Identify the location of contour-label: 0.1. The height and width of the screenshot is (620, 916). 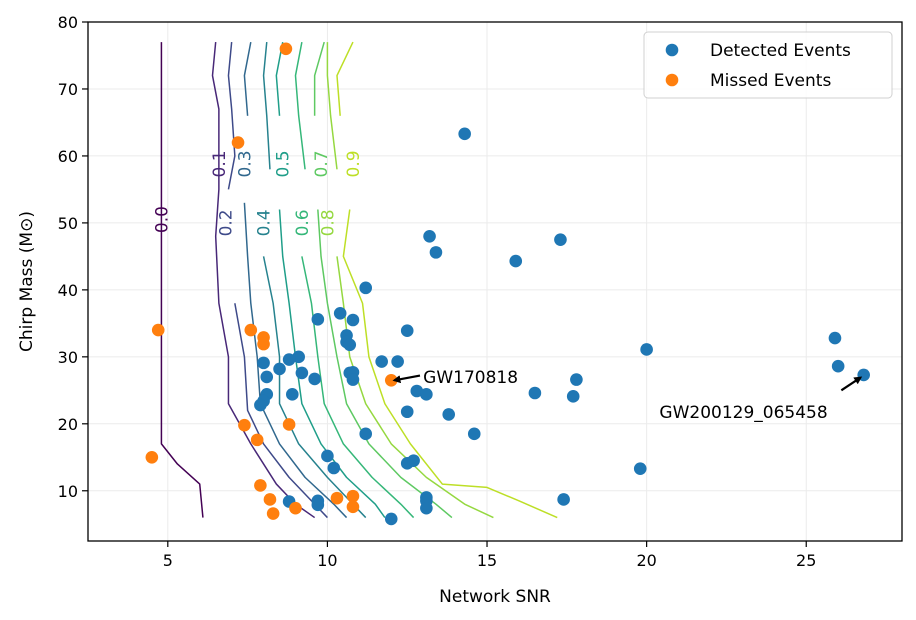
(220, 163).